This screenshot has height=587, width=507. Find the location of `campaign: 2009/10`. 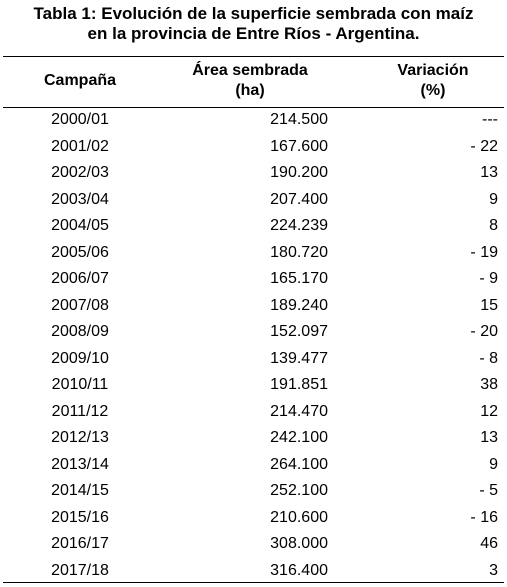

campaign: 2009/10 is located at coordinates (80, 358).